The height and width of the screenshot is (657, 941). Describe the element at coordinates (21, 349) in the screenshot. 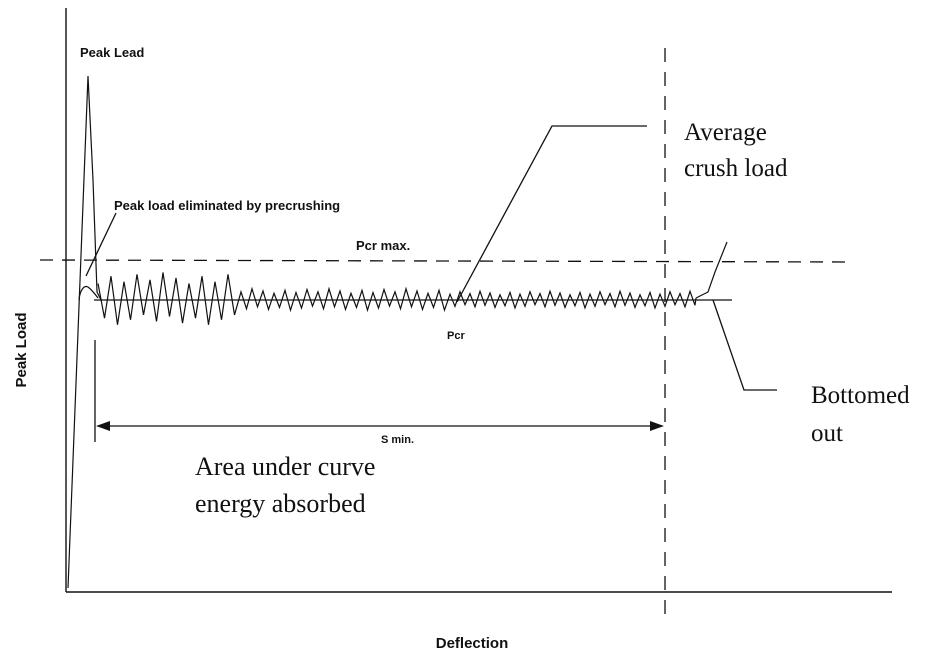

I see `y-axis-label: Peak Load` at that location.